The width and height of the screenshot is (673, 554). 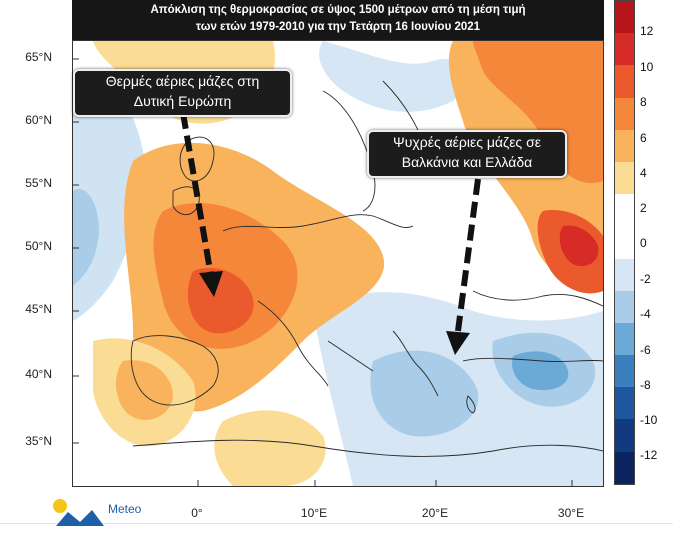 I want to click on lon-label-30e: 30°E, so click(x=571, y=513).